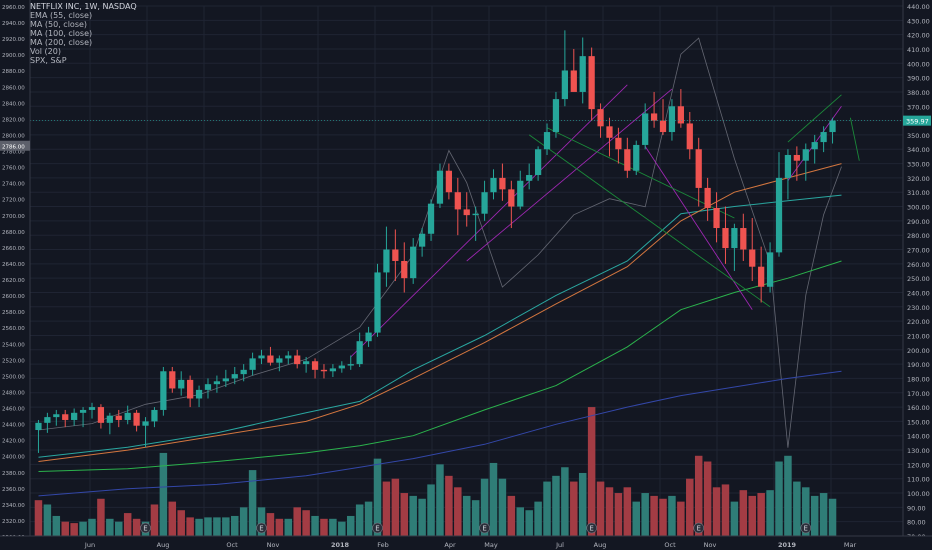 The image size is (932, 550). Describe the element at coordinates (916, 508) in the screenshot. I see `price-tick-label: 90.00` at that location.